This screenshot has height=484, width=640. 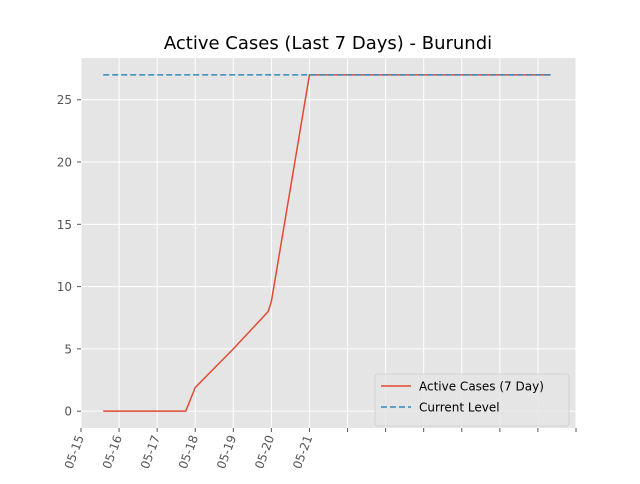 I want to click on y-tick-label: 0, so click(x=68, y=412).